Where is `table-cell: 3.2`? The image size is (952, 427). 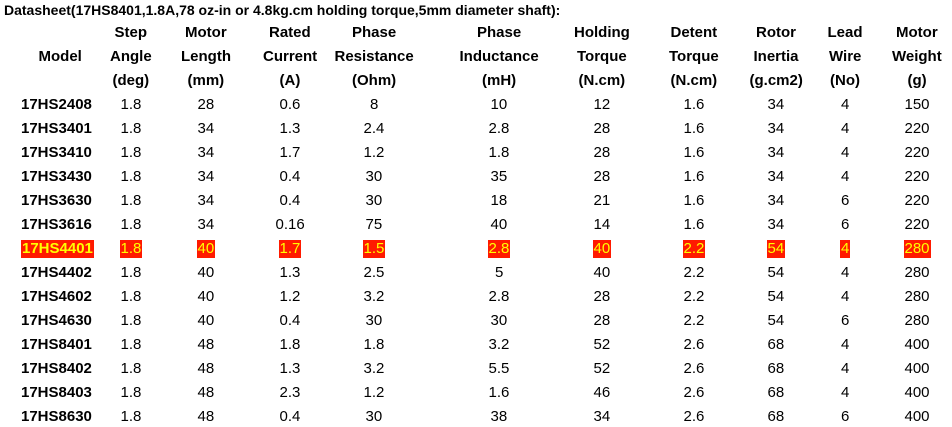
table-cell: 3.2 is located at coordinates (499, 344).